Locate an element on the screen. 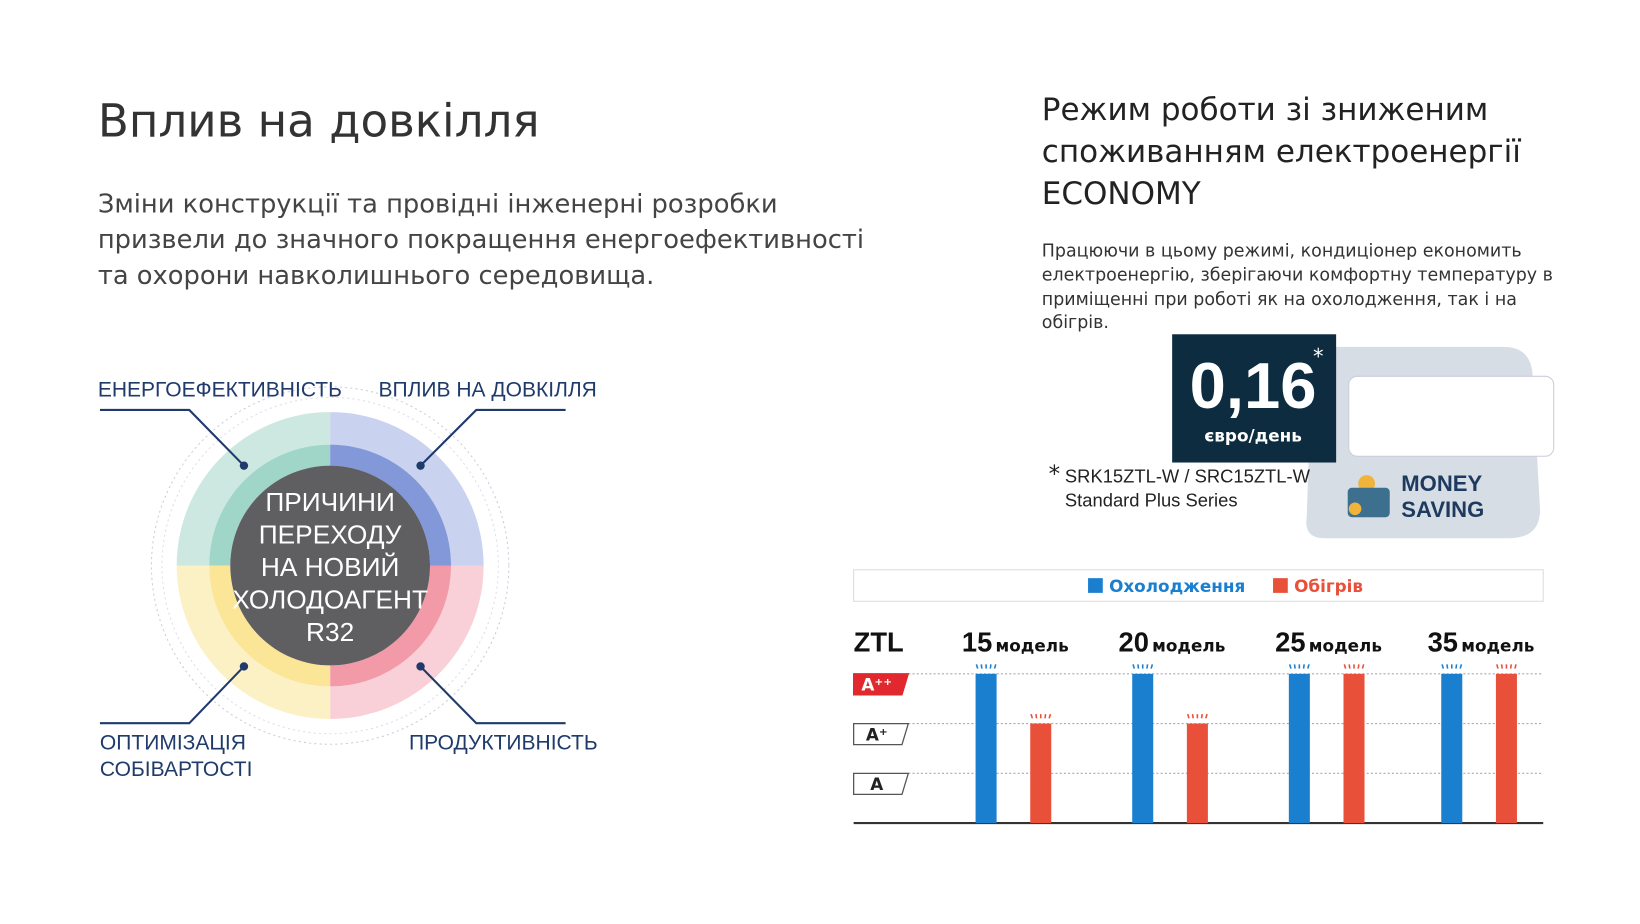 The height and width of the screenshot is (924, 1640). center-line: R32 is located at coordinates (330, 632).